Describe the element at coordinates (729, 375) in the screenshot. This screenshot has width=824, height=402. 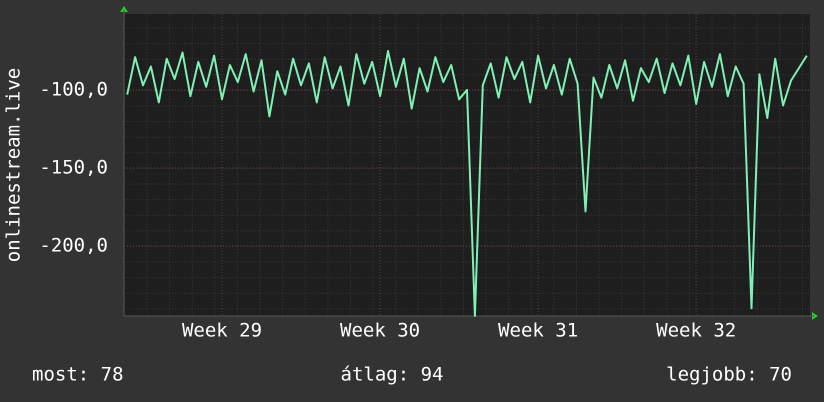
I see `footer-best: legjobb: 70` at that location.